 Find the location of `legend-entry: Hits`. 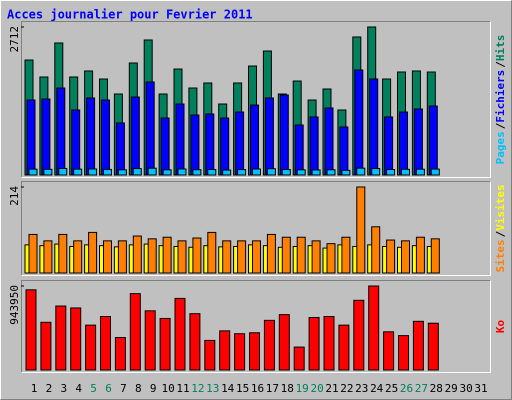

legend-entry: Hits is located at coordinates (500, 48).